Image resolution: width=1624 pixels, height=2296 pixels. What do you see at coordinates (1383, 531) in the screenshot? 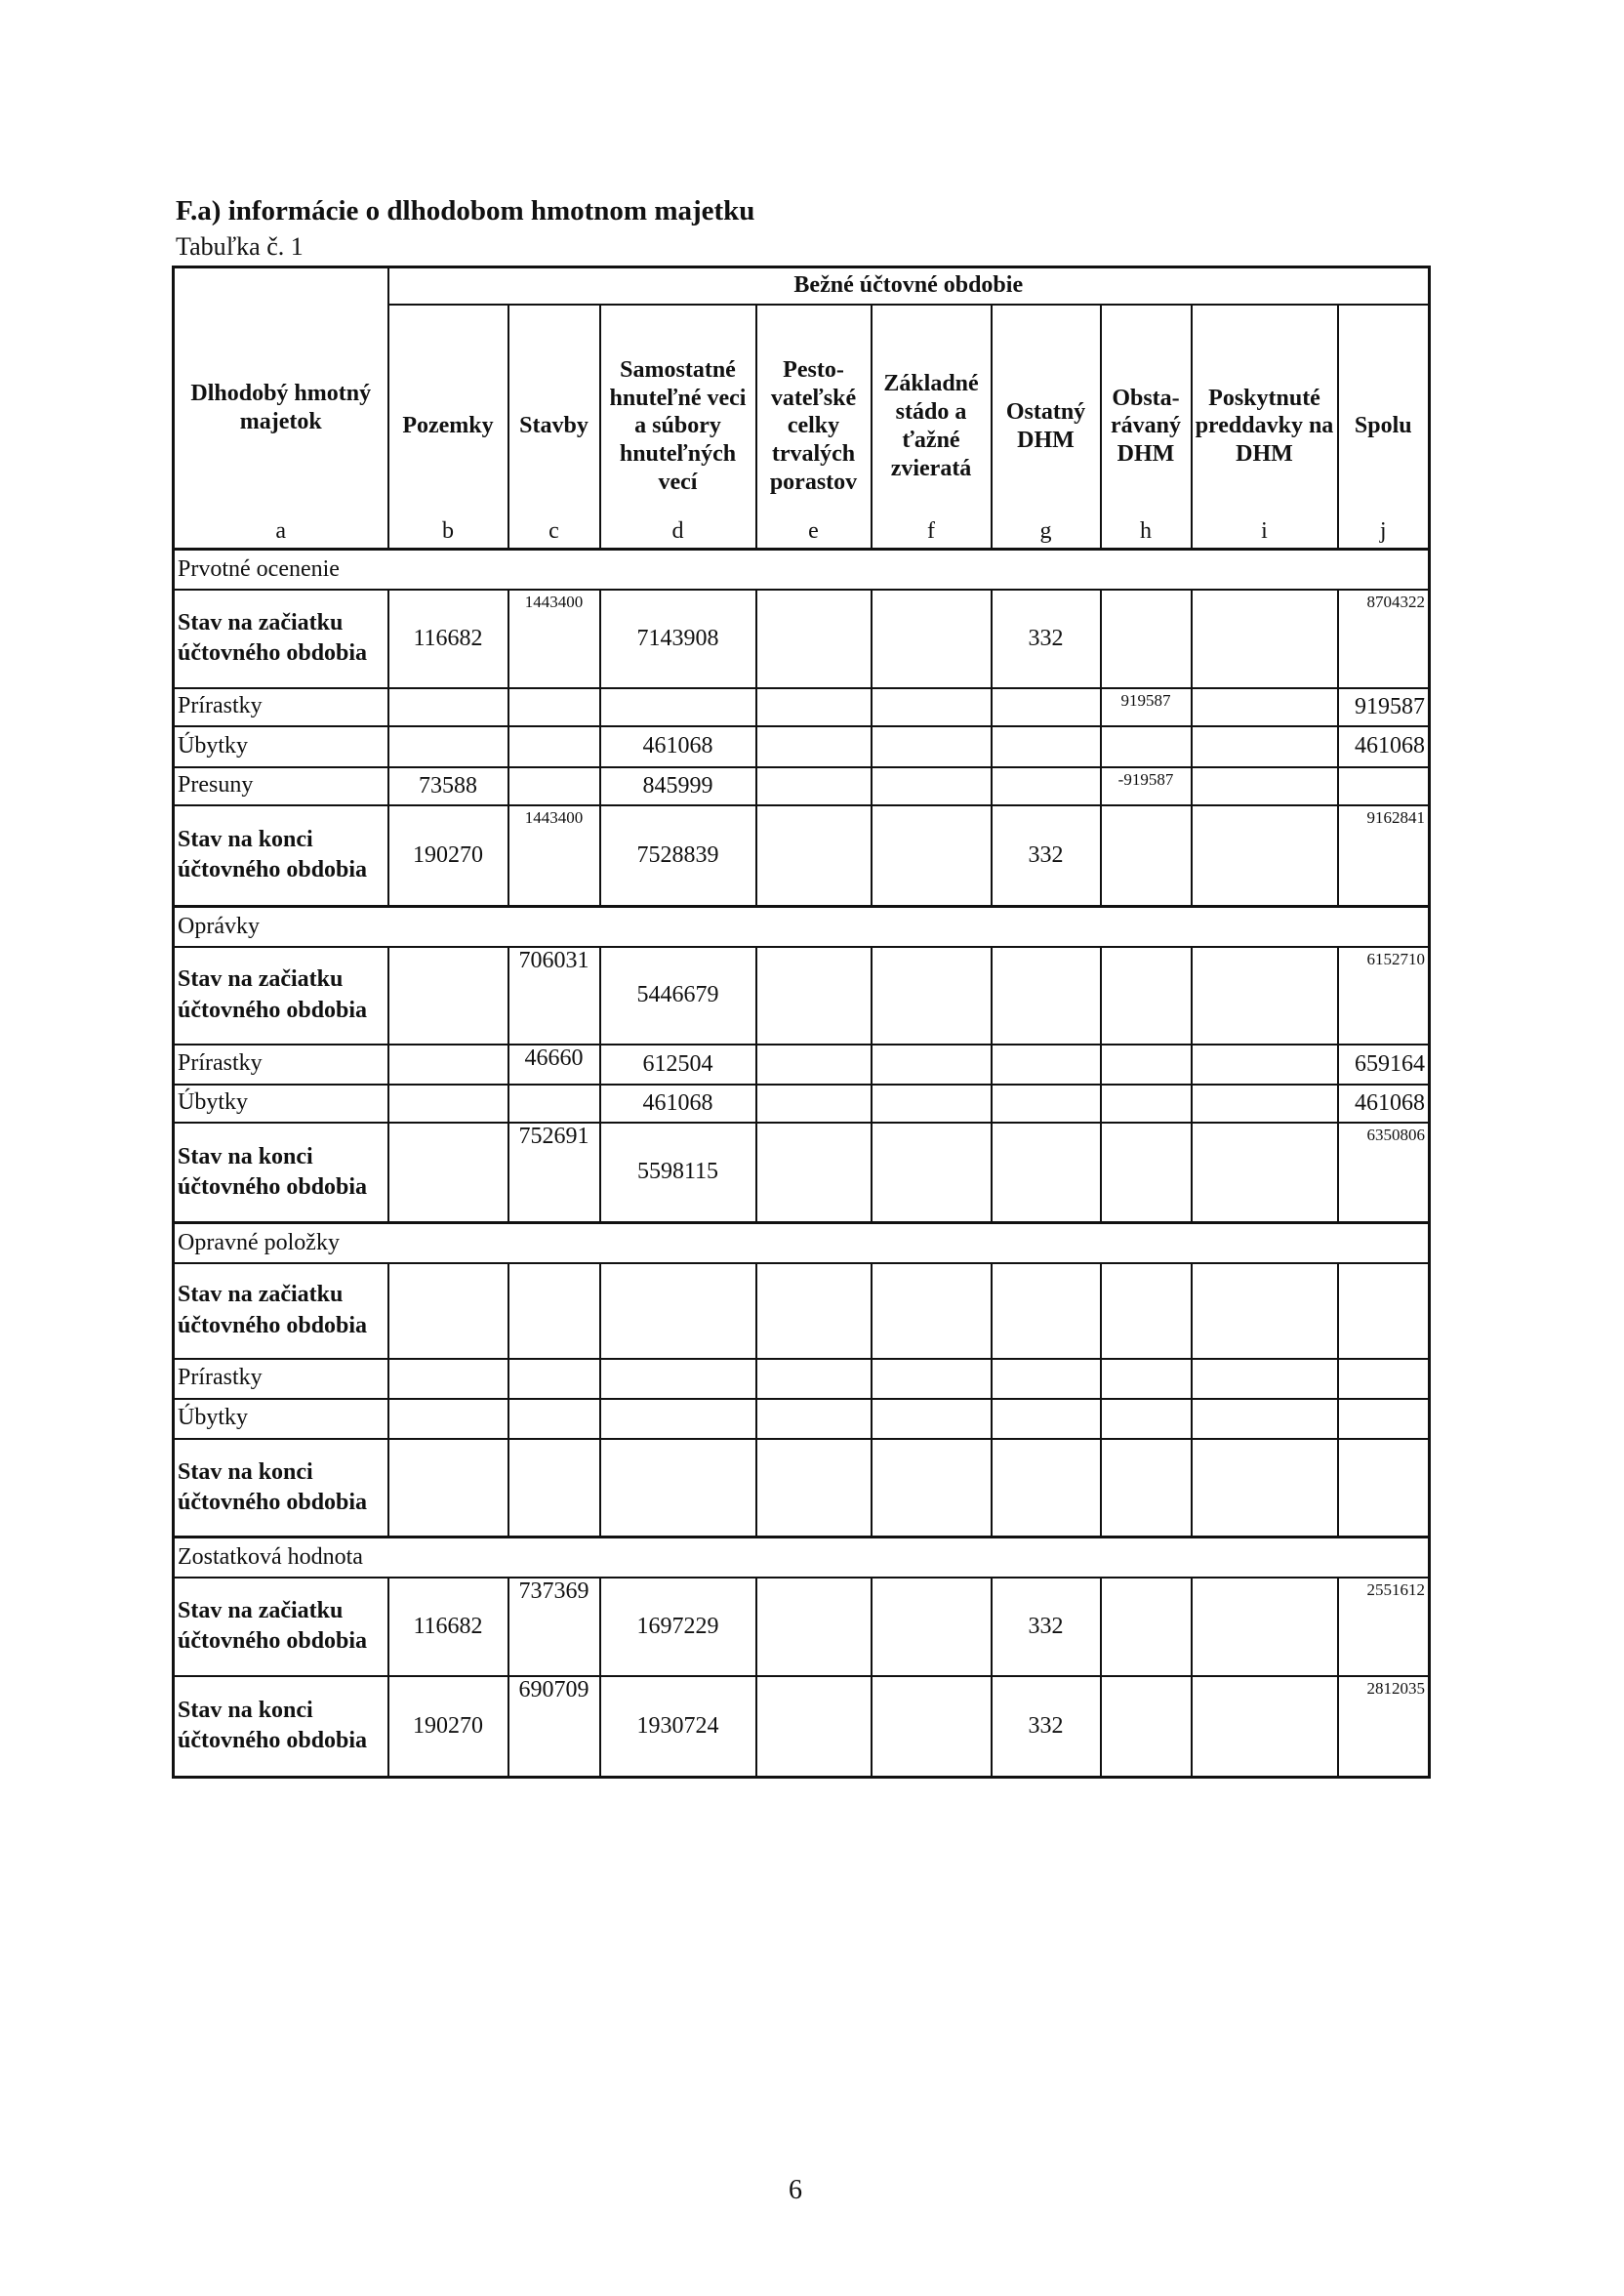
I see `header-letter: j` at bounding box center [1383, 531].